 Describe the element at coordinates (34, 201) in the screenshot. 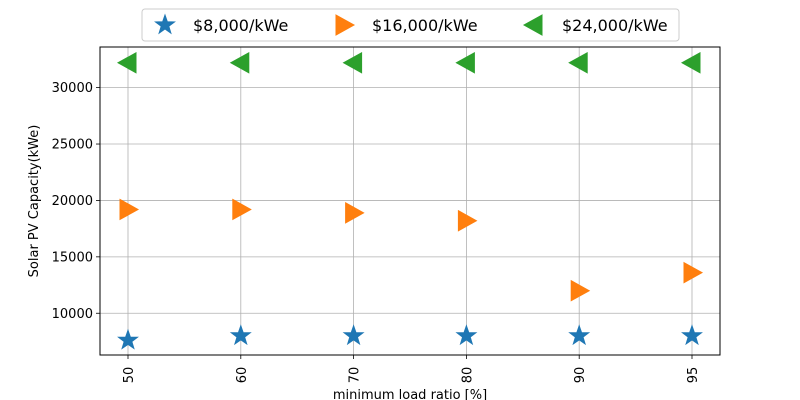

I see `y-axis-label: Solar PV Capacity(kWe)` at that location.